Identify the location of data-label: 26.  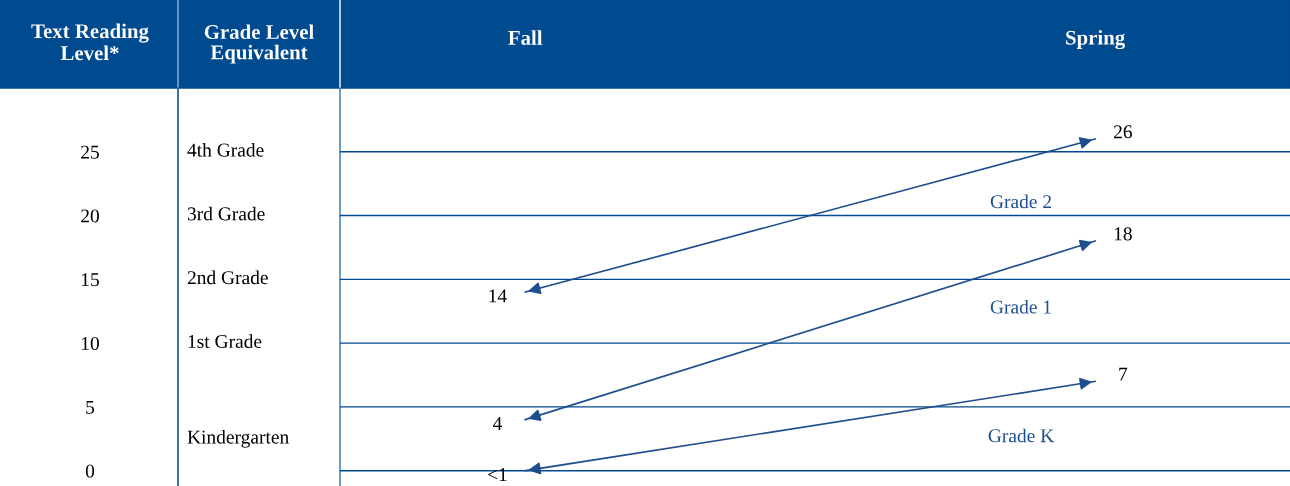
(1123, 132).